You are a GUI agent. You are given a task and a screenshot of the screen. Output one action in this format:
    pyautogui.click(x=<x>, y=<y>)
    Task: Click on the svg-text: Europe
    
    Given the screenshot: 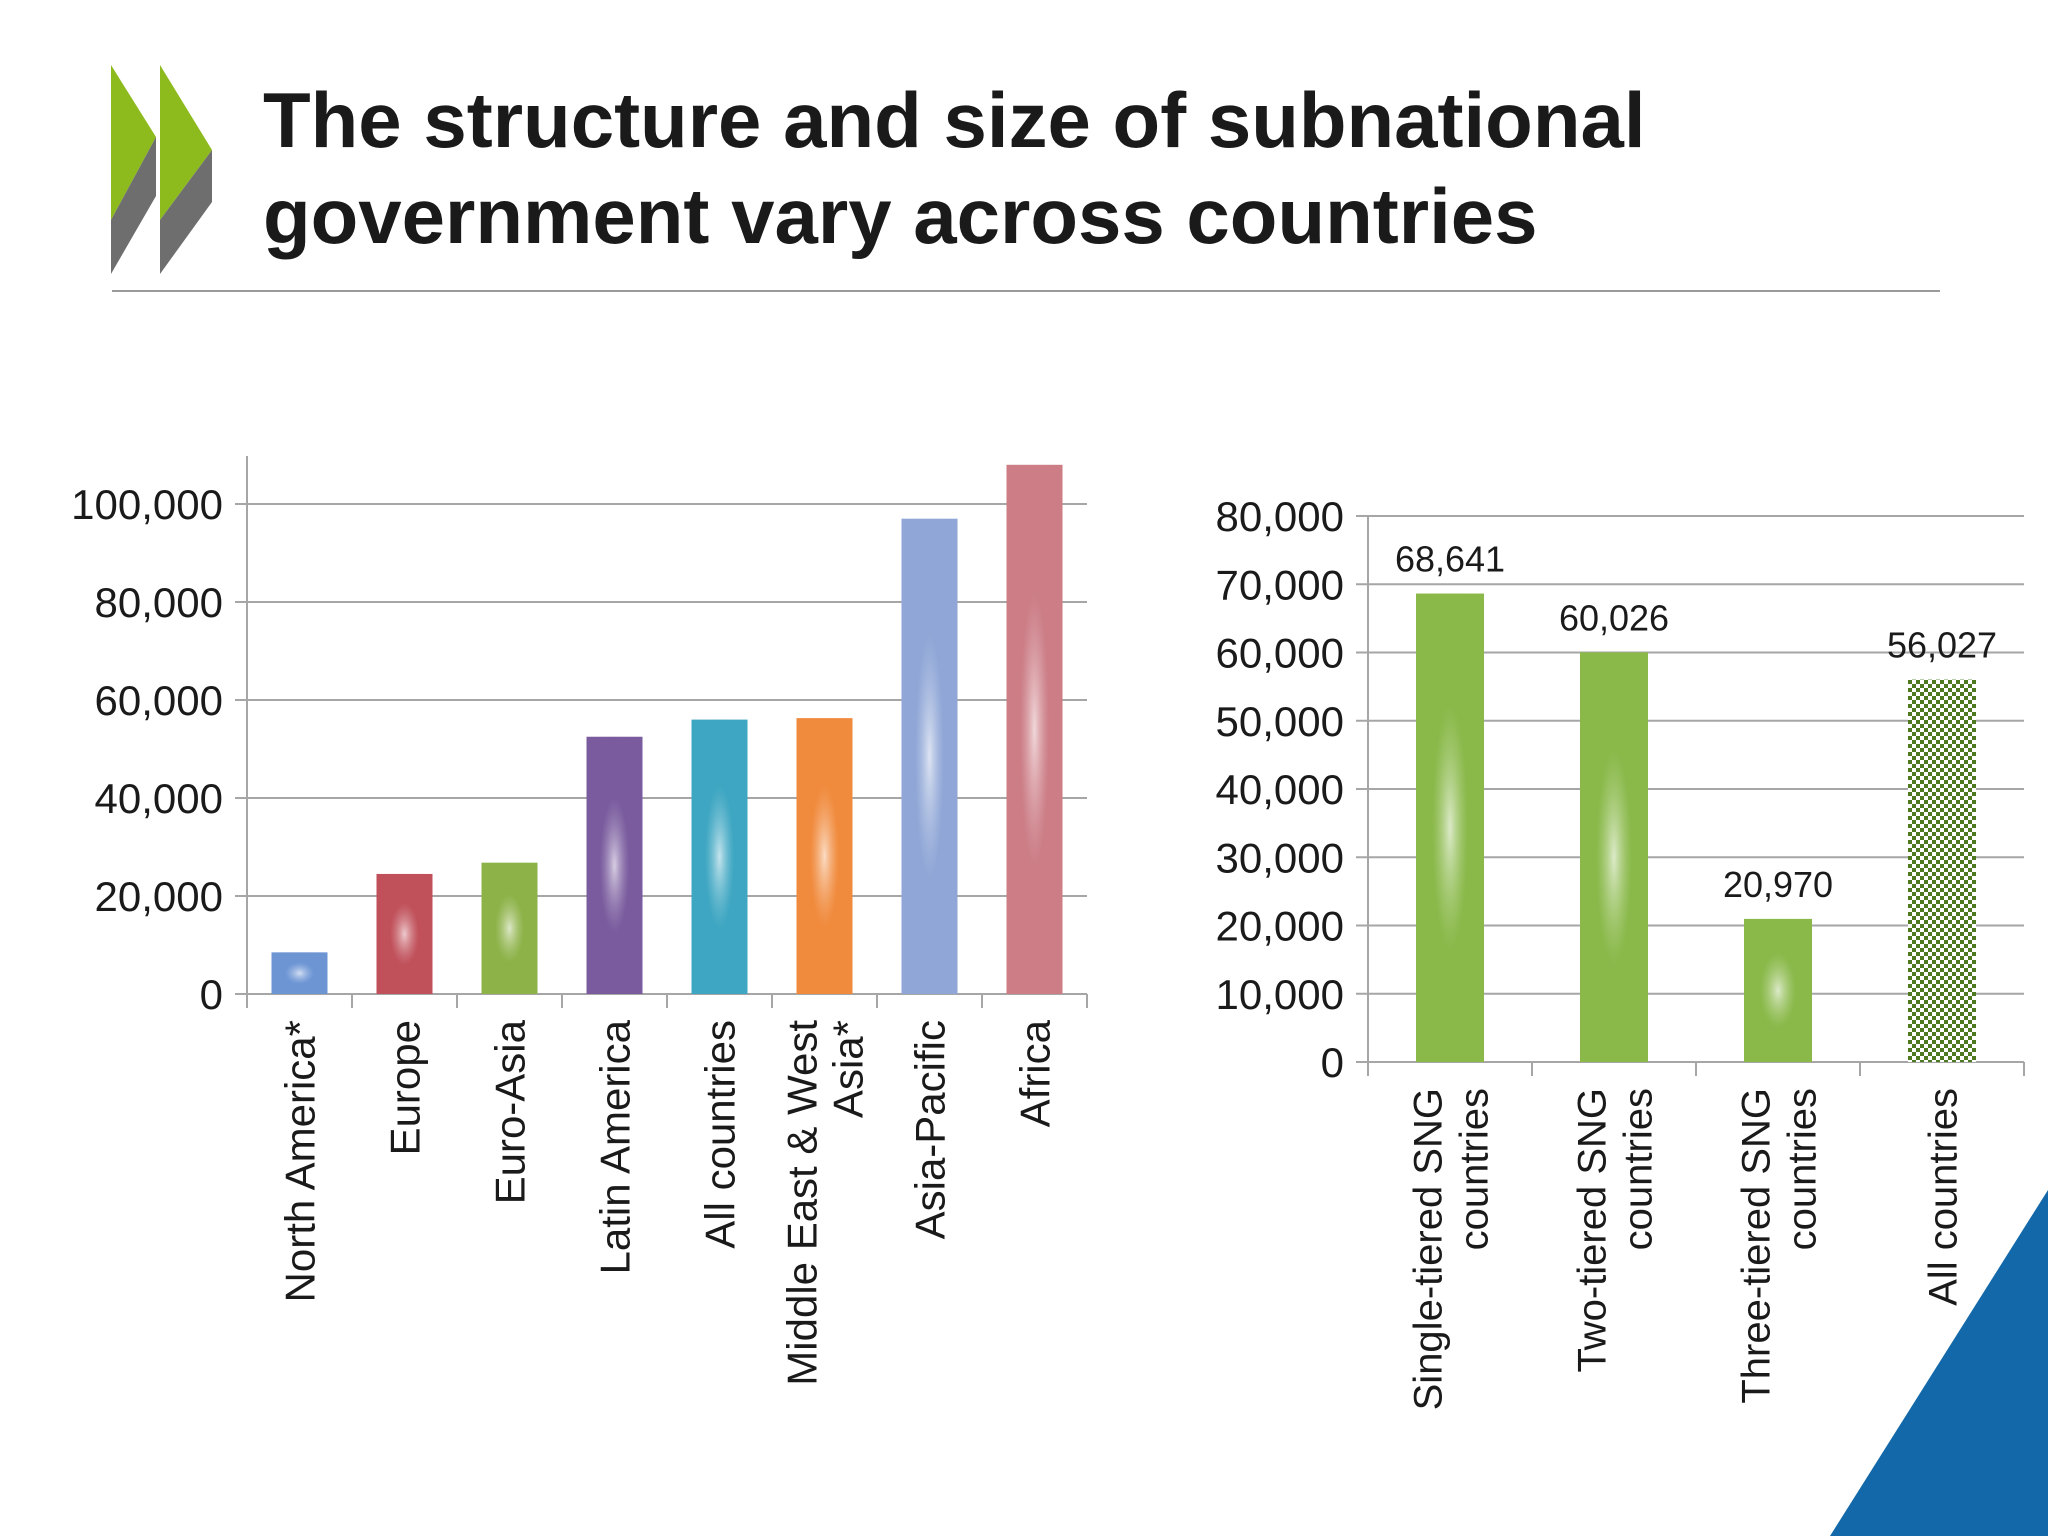 What is the action you would take?
    pyautogui.click(x=405, y=1087)
    